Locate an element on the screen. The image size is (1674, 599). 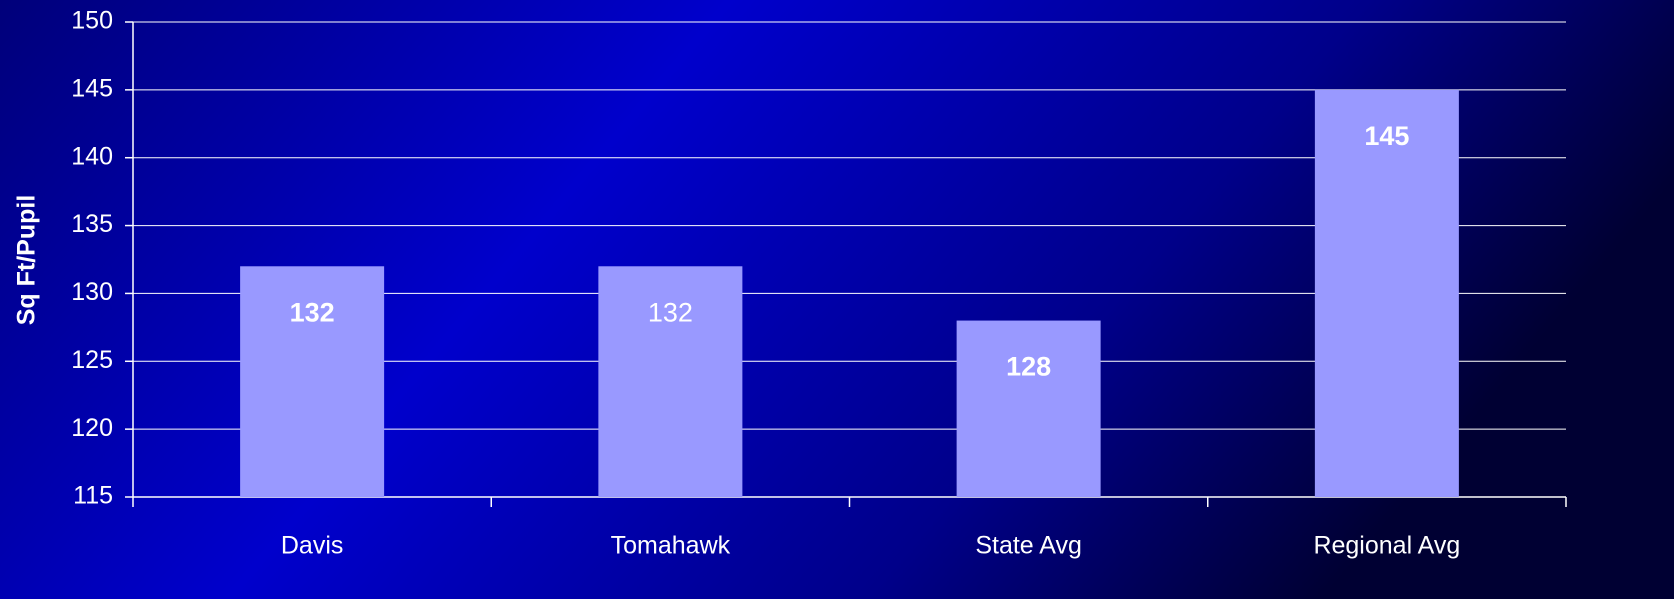
x-tick-label: Regional Avg is located at coordinates (1386, 546).